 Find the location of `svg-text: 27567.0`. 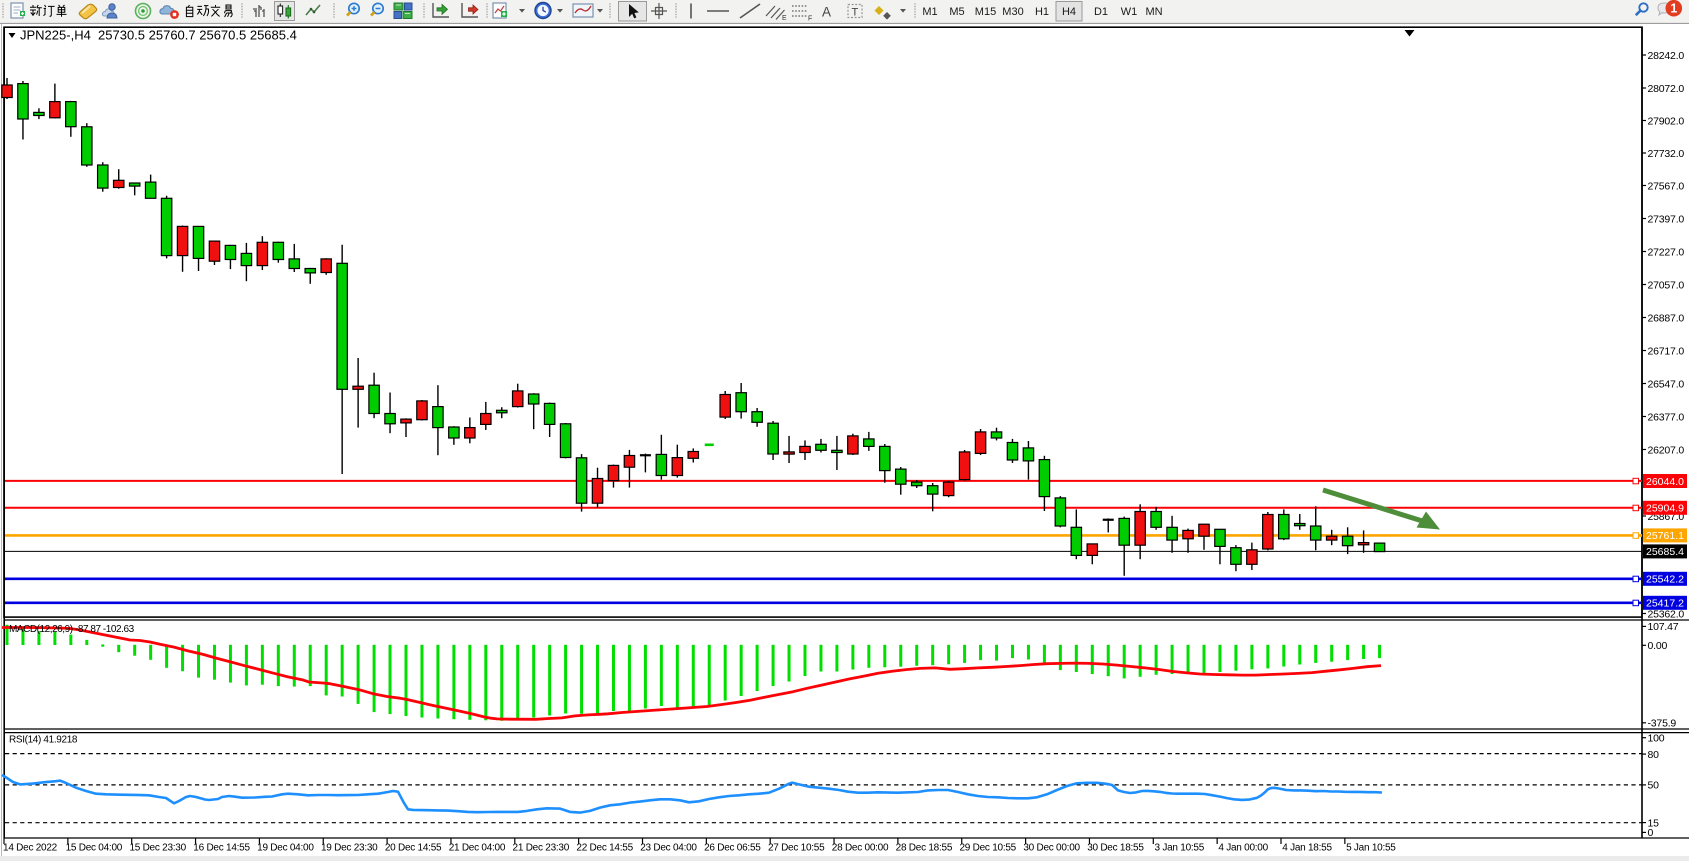

svg-text: 27567.0 is located at coordinates (1666, 186).